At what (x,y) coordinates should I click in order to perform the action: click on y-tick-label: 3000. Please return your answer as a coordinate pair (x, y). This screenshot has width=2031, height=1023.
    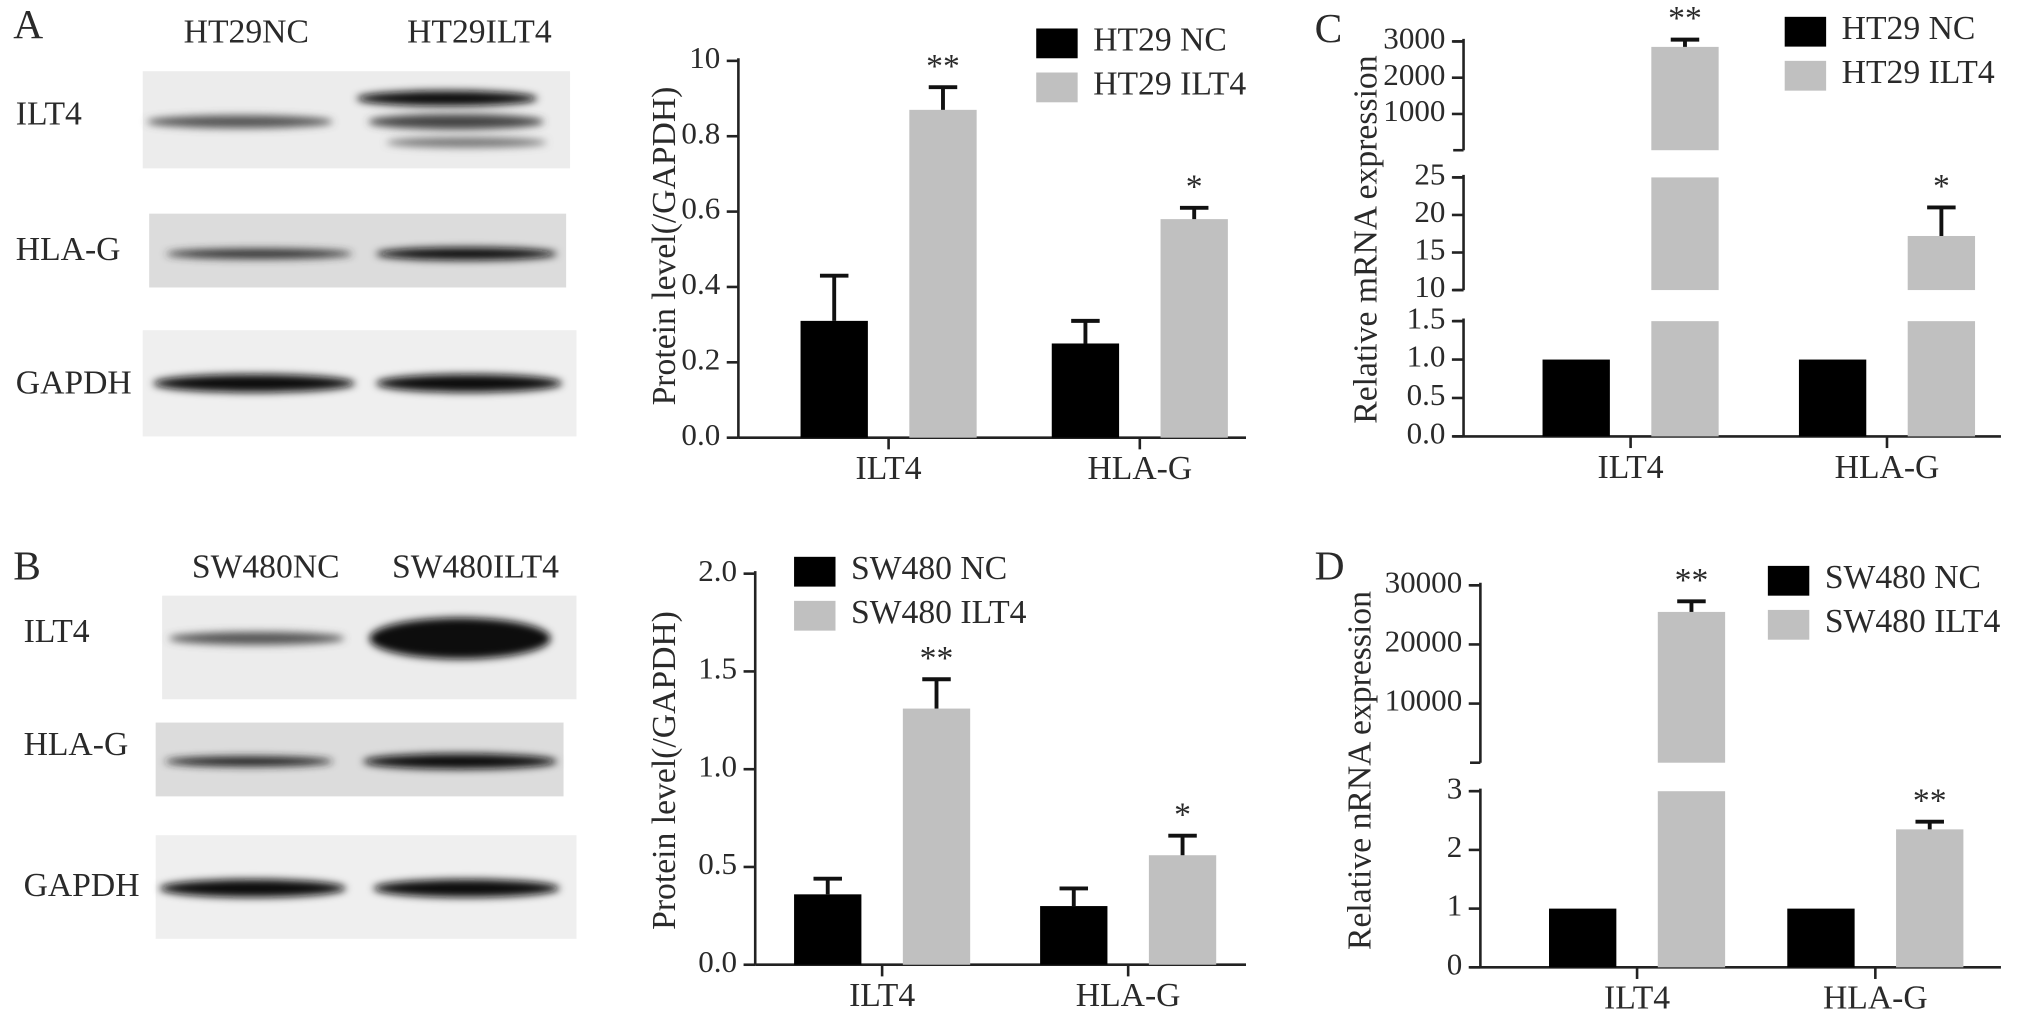
    Looking at the image, I should click on (1414, 38).